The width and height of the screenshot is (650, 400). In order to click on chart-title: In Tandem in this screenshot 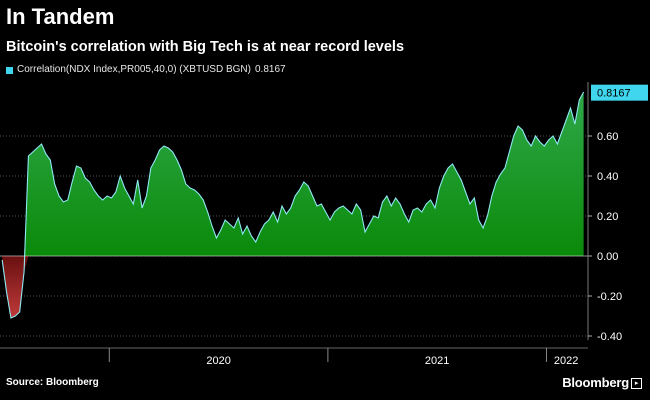, I will do `click(60, 16)`.